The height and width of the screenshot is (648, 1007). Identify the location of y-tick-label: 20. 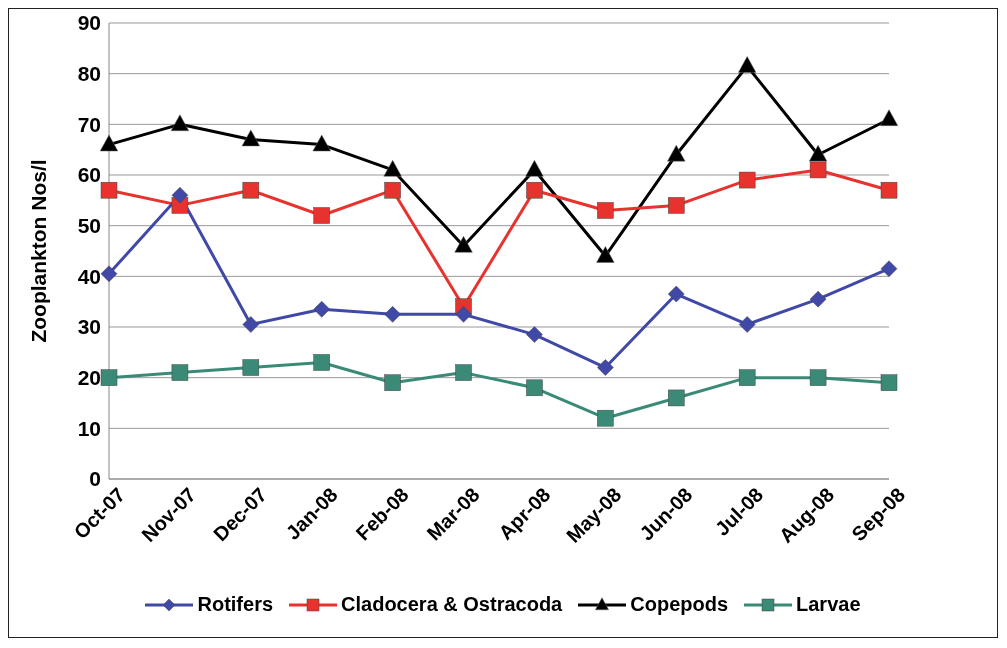
(89, 378).